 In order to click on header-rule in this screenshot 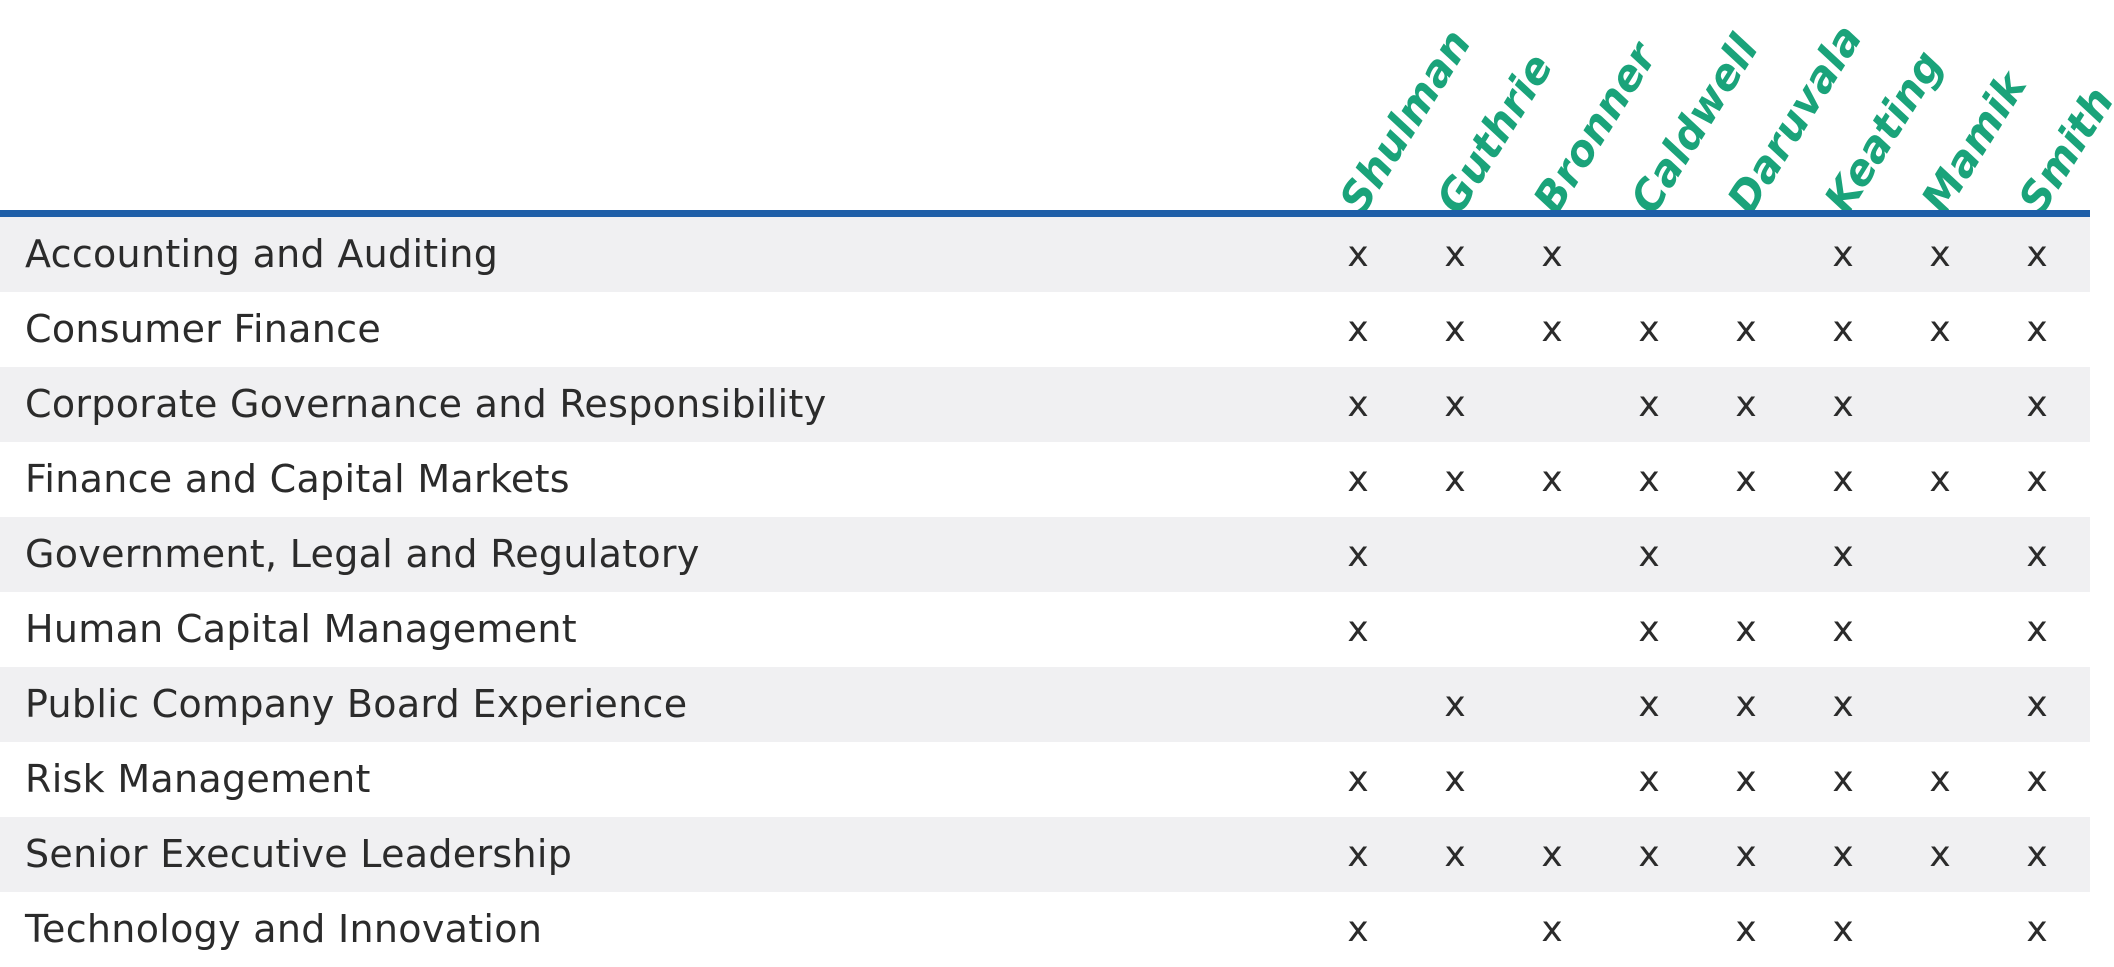, I will do `click(1045, 213)`.